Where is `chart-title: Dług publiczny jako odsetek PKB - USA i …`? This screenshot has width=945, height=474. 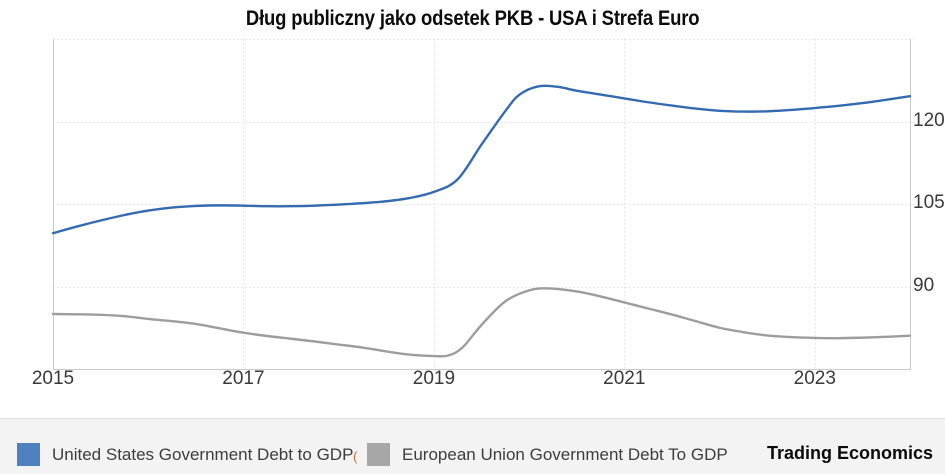
chart-title: Dług publiczny jako odsetek PKB - USA i … is located at coordinates (472, 19).